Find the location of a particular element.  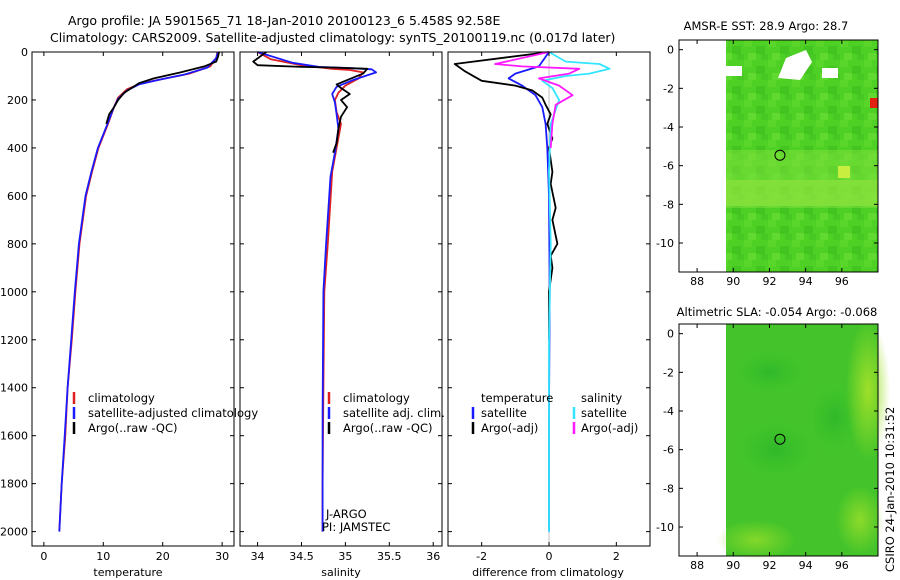

sst-map-frame is located at coordinates (778, 156).